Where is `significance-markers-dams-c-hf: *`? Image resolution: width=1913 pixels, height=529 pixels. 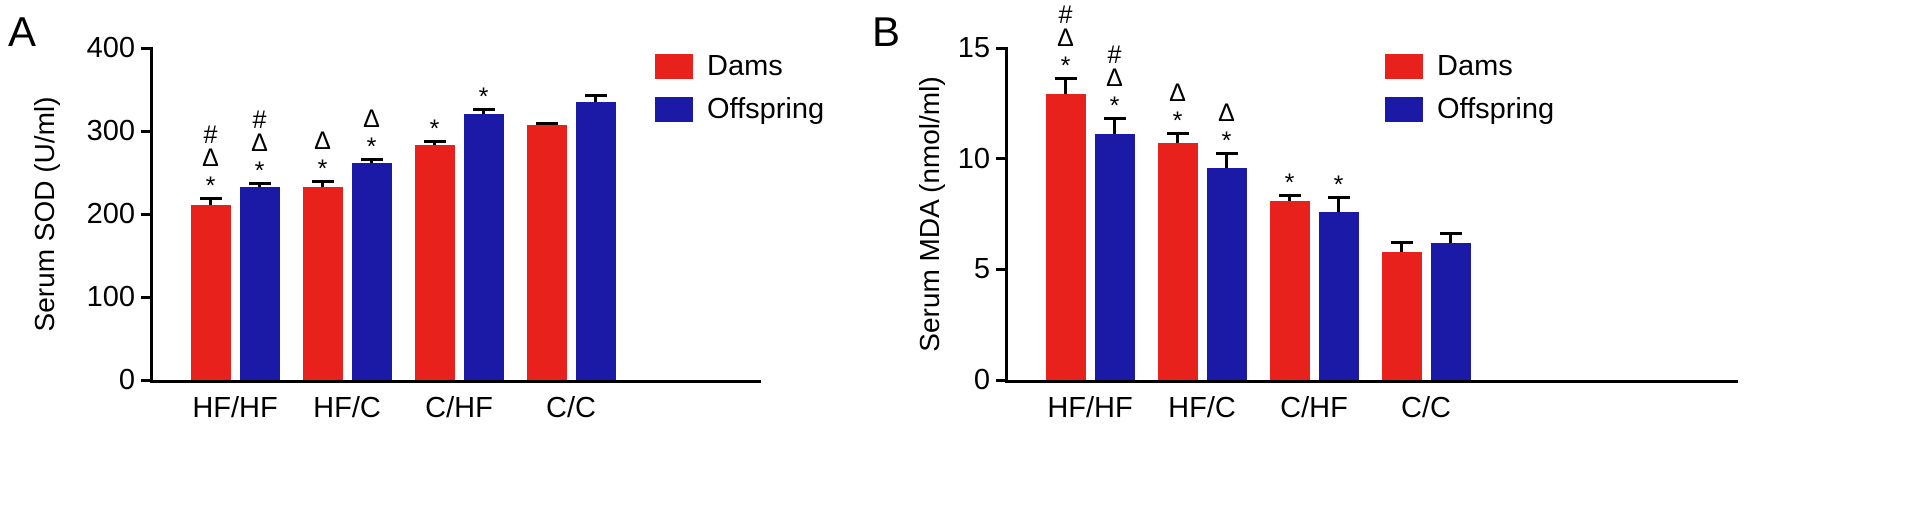 significance-markers-dams-c-hf: * is located at coordinates (1290, 181).